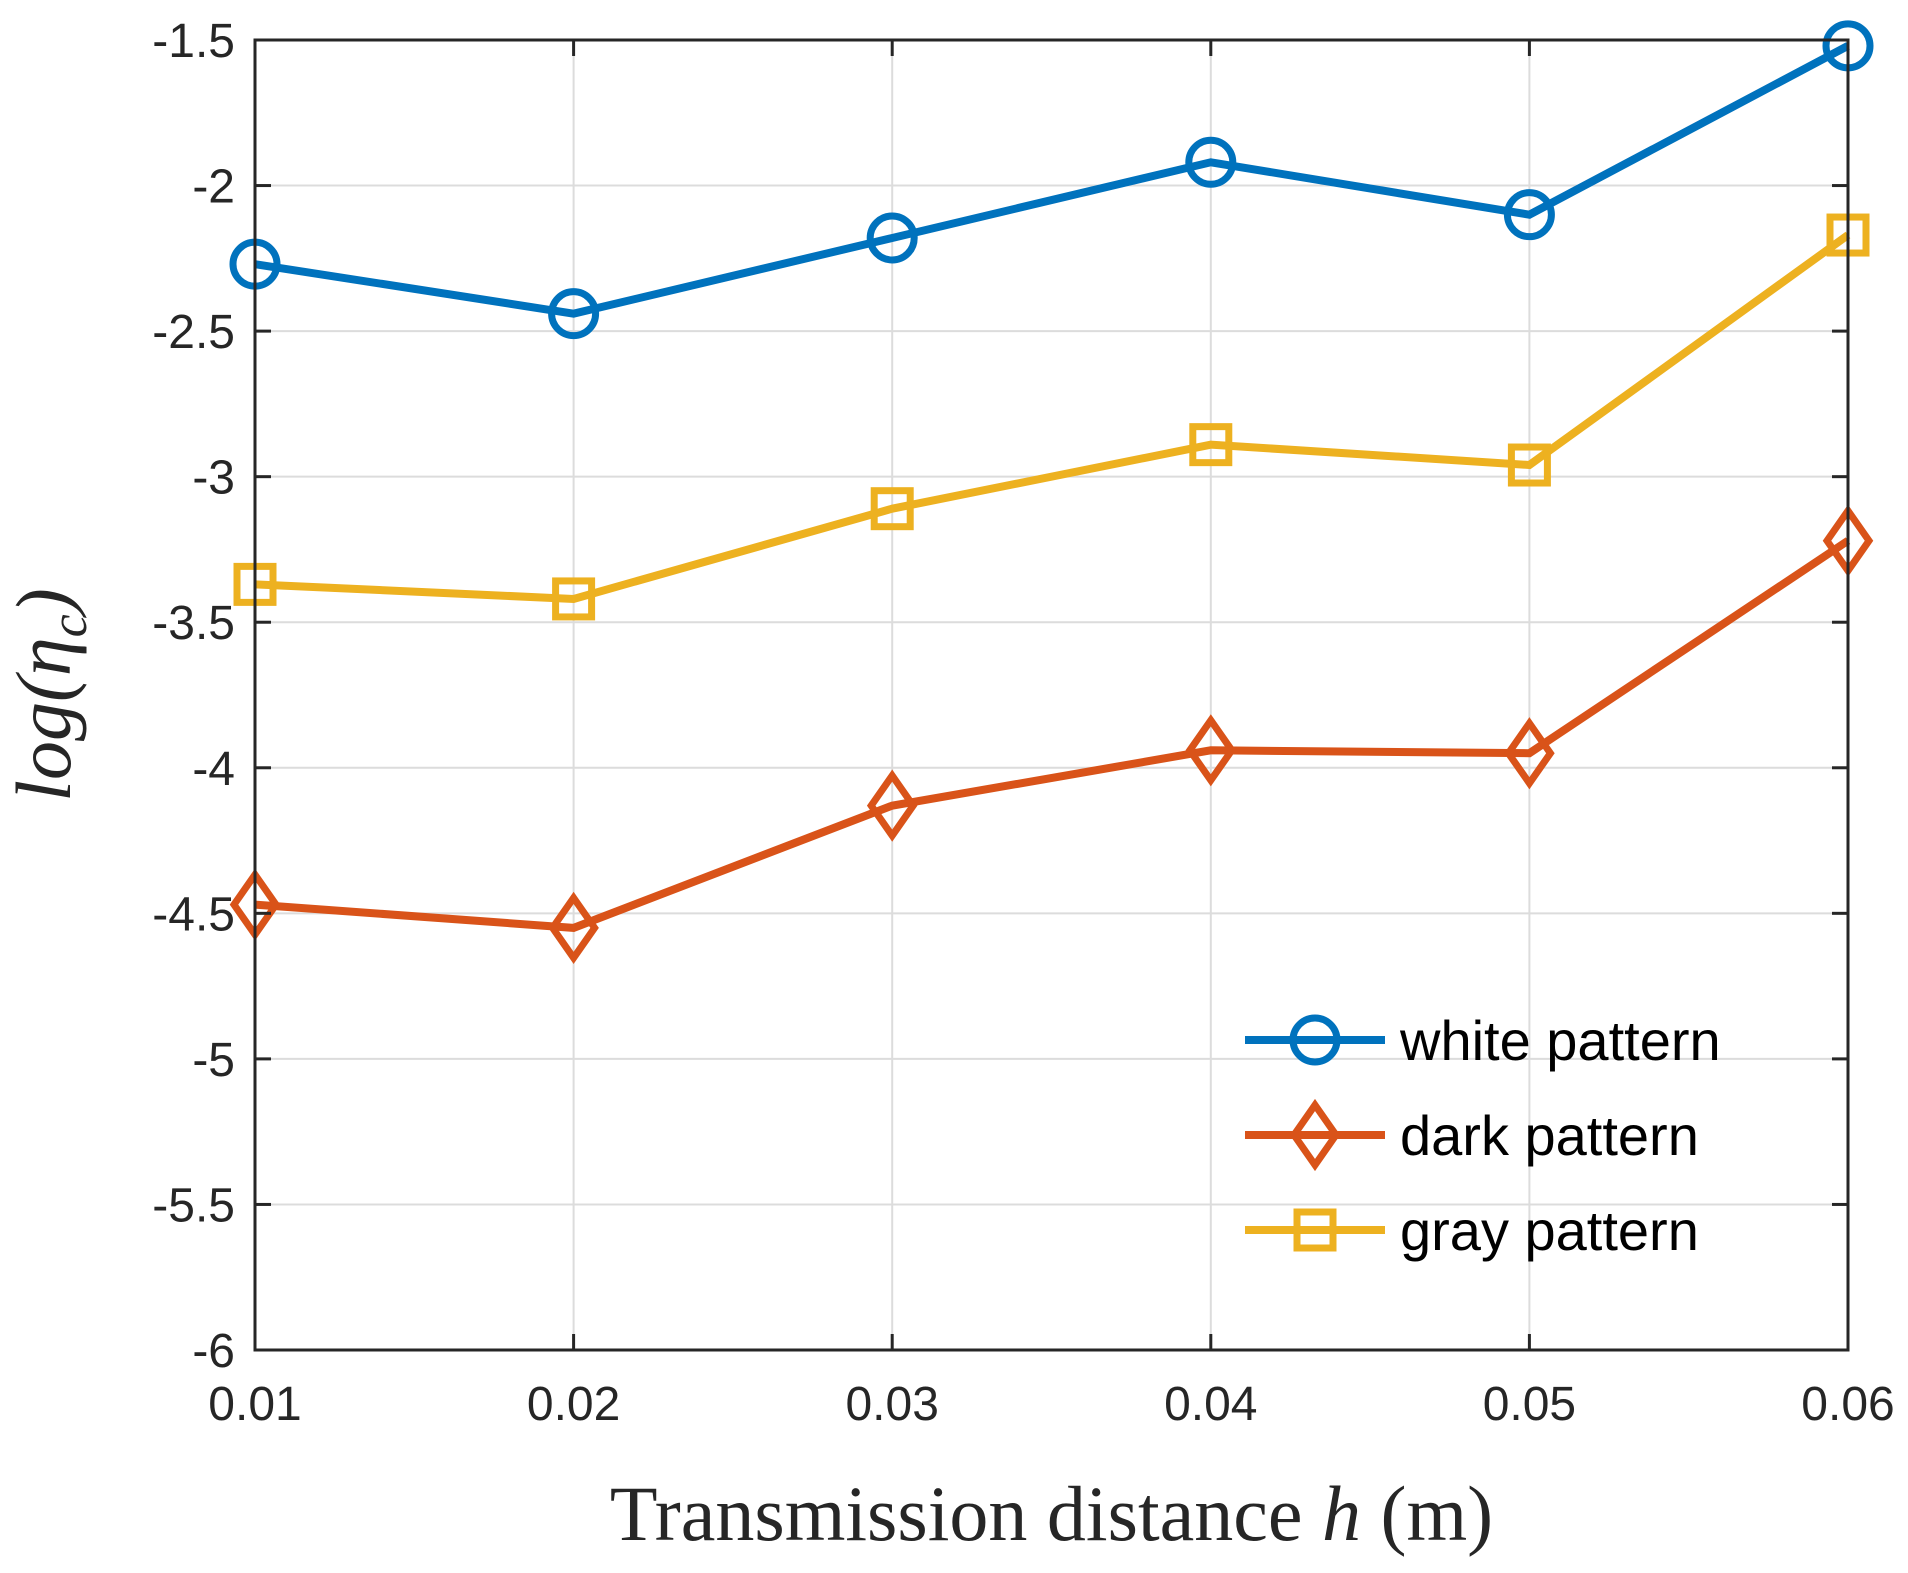 The image size is (1908, 1573). What do you see at coordinates (1549, 1135) in the screenshot?
I see `legend-label: dark pattern` at bounding box center [1549, 1135].